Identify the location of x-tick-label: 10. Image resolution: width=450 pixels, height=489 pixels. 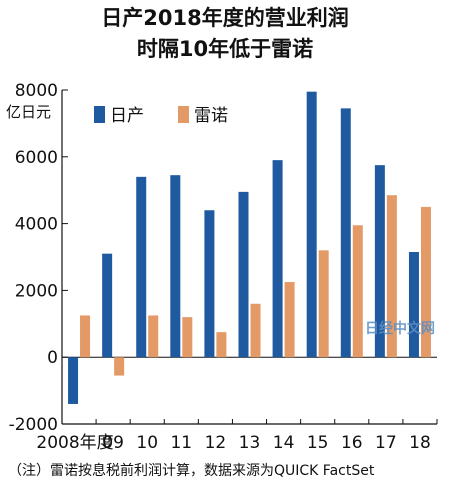
(147, 443).